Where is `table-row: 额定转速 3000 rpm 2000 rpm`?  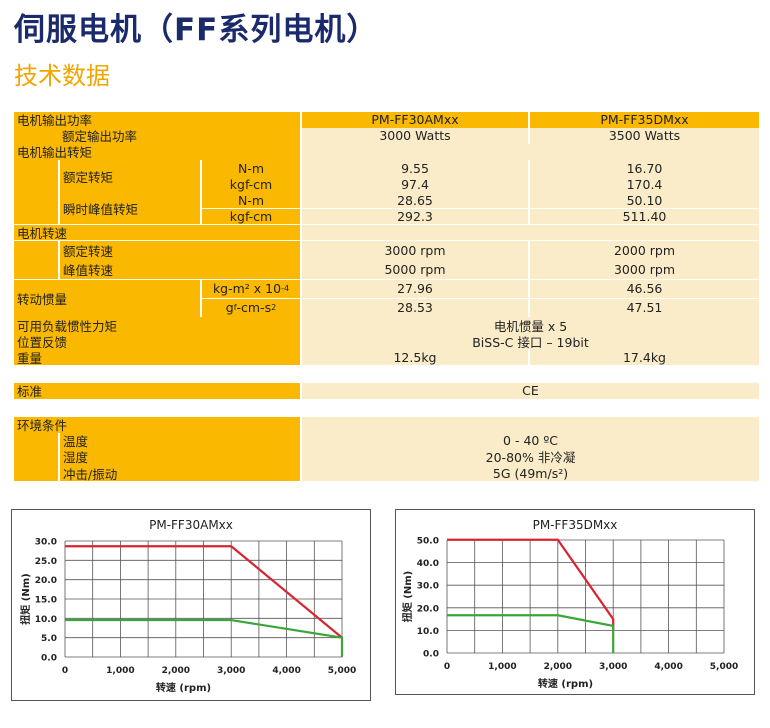
table-row: 额定转速 3000 rpm 2000 rpm is located at coordinates (386, 250).